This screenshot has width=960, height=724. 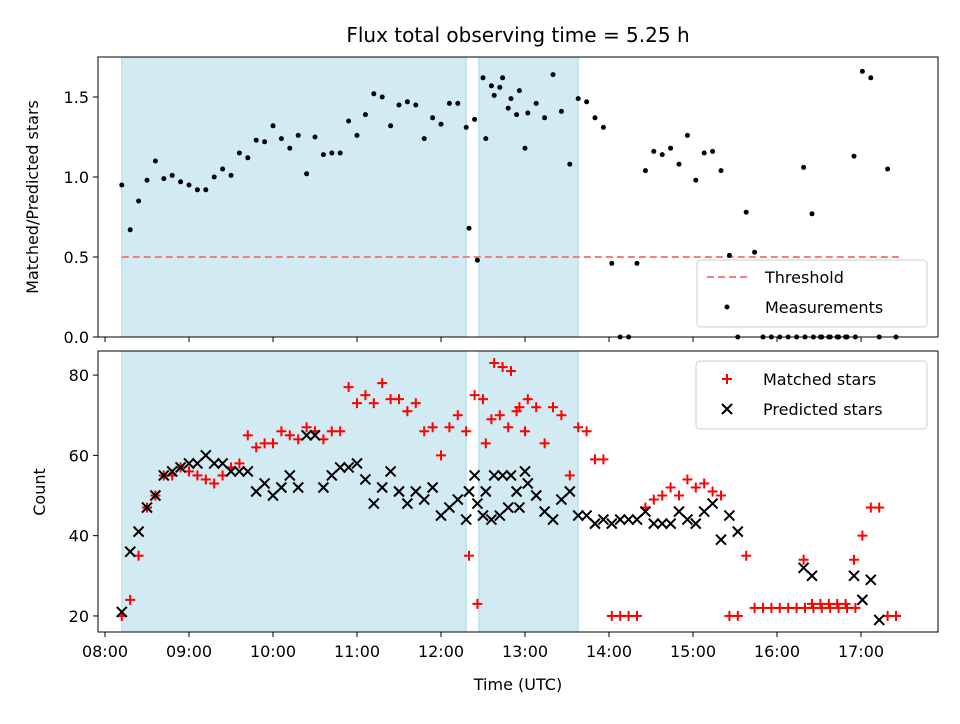 I want to click on x-tick-label: 13:00, so click(x=525, y=651).